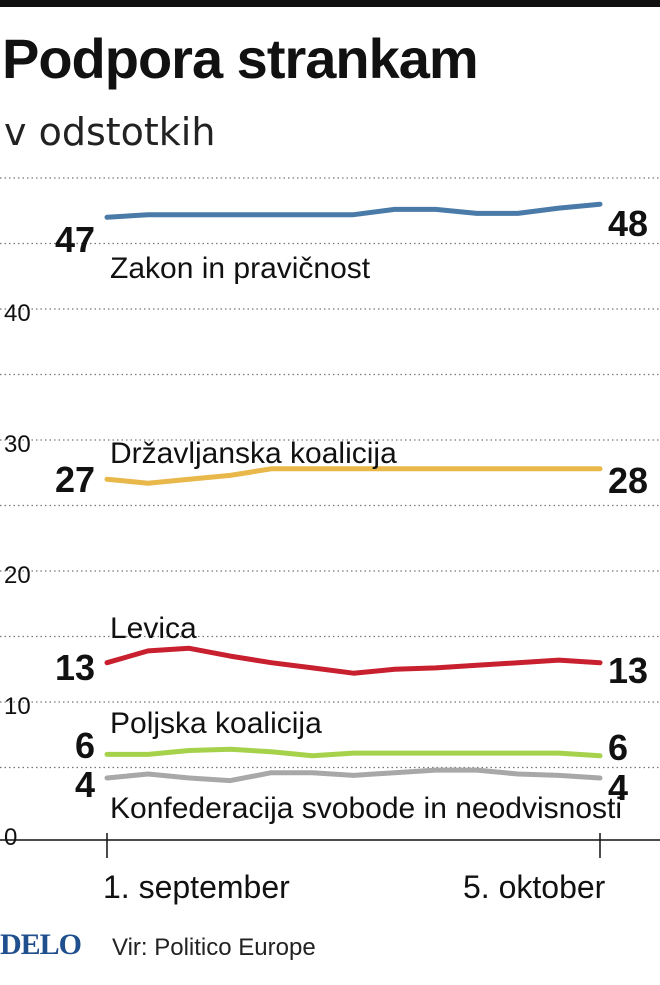 The width and height of the screenshot is (660, 985). What do you see at coordinates (628, 480) in the screenshot?
I see `series-end-value: 28` at bounding box center [628, 480].